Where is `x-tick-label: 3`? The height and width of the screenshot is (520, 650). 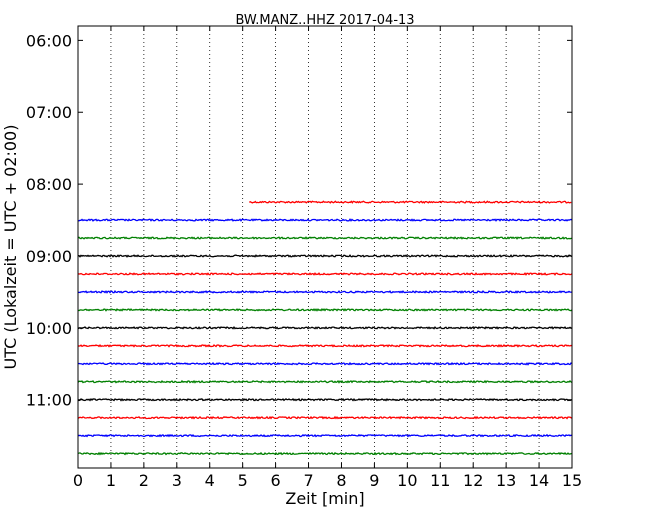
x-tick-label: 3 is located at coordinates (177, 480).